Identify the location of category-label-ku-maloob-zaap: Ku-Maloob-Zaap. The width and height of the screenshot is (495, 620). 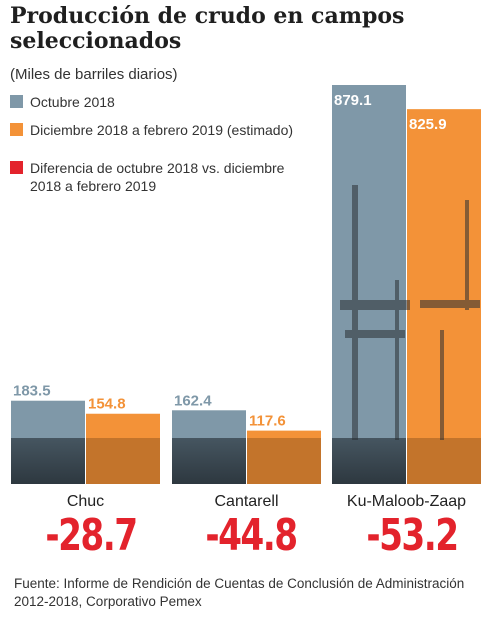
(406, 501).